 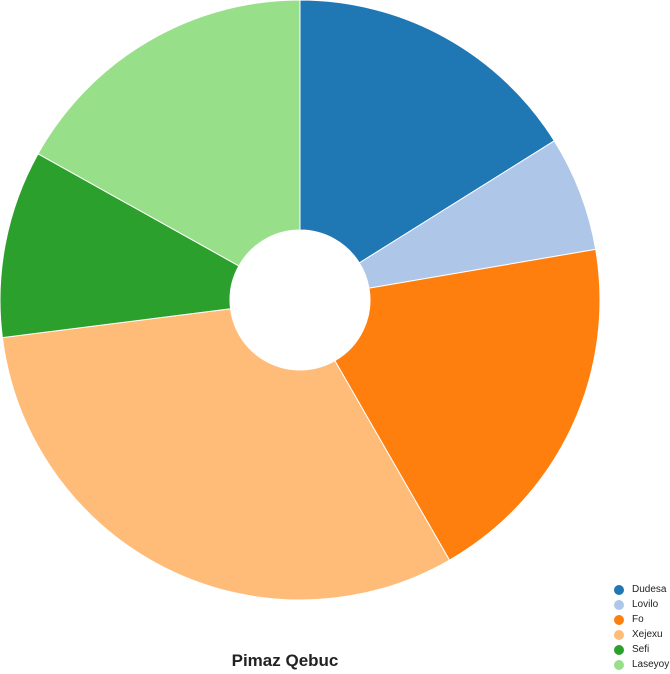 I want to click on legend-label: Laseyoy, so click(x=651, y=664).